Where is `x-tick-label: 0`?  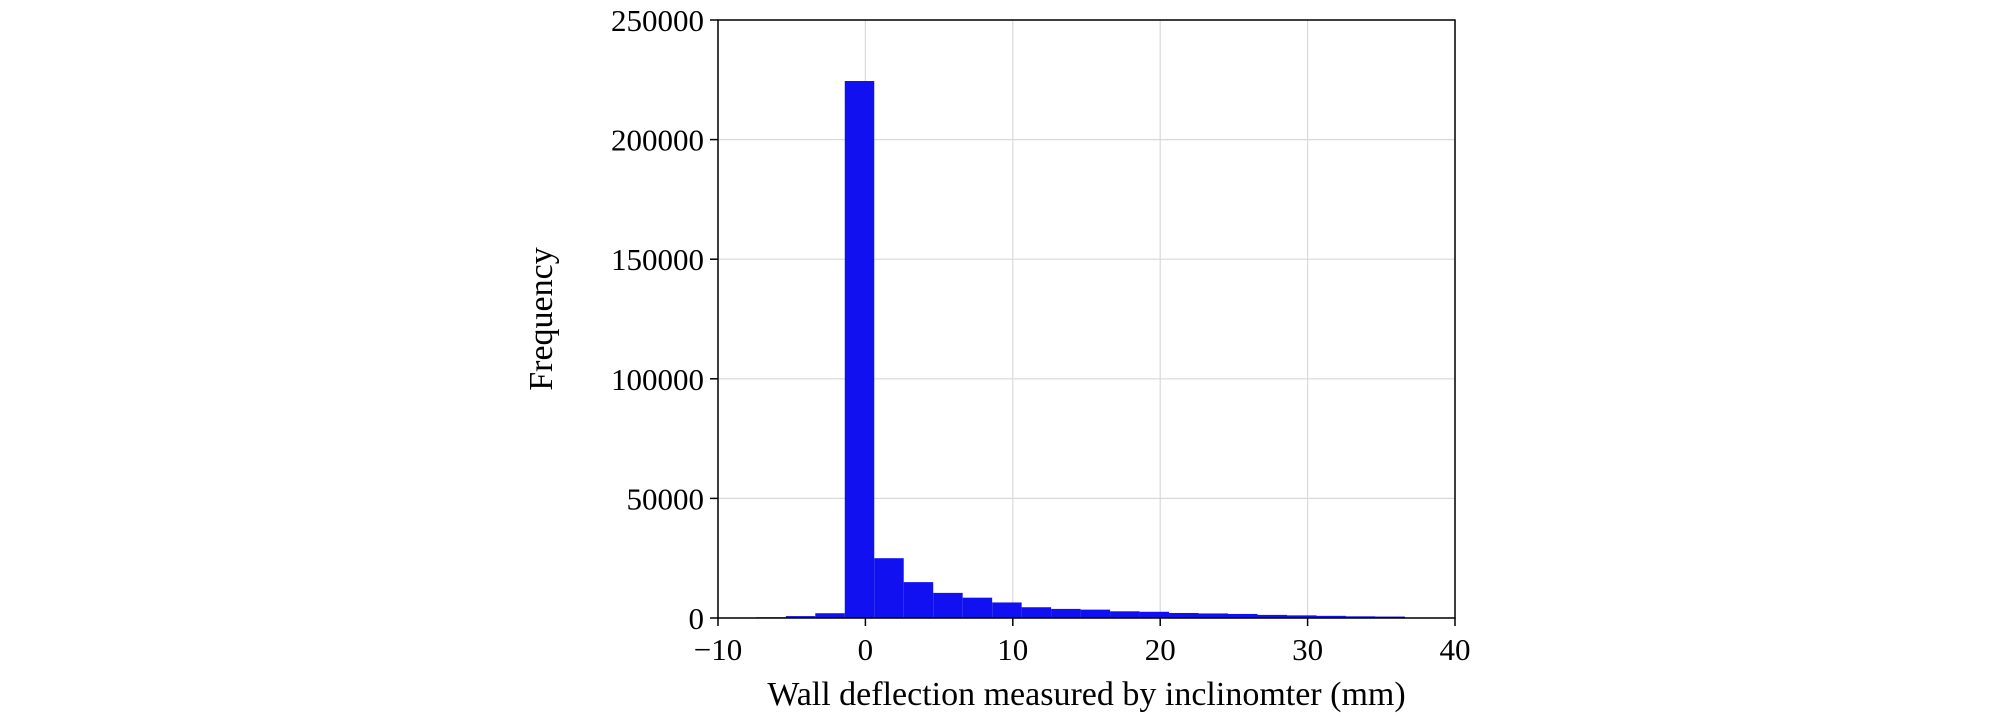
x-tick-label: 0 is located at coordinates (866, 649).